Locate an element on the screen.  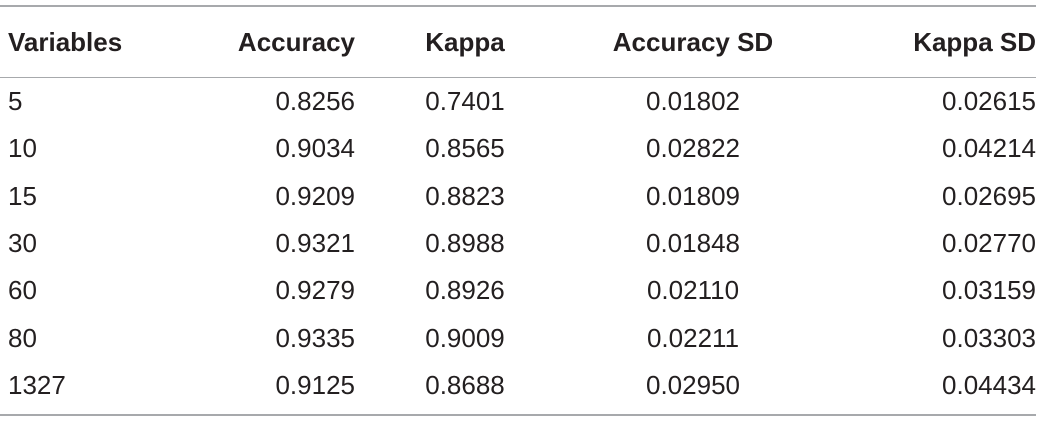
cell-kappa-sd: 0.03303 is located at coordinates (989, 337).